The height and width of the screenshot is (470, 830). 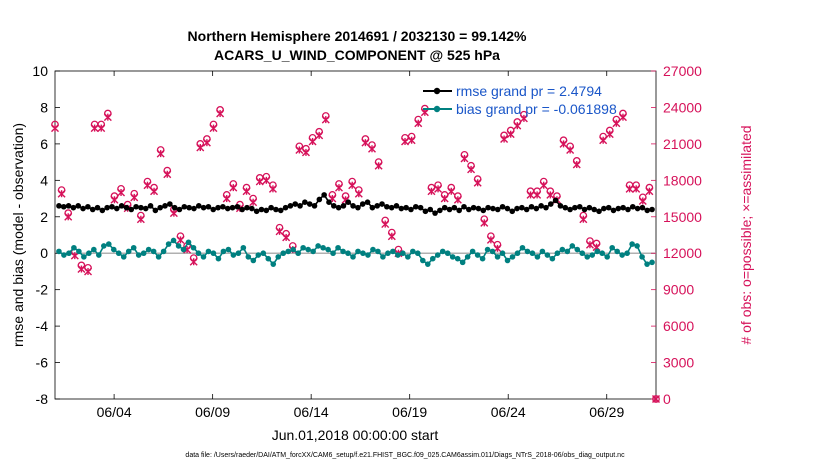 What do you see at coordinates (44, 217) in the screenshot?
I see `left-tick-label: 2` at bounding box center [44, 217].